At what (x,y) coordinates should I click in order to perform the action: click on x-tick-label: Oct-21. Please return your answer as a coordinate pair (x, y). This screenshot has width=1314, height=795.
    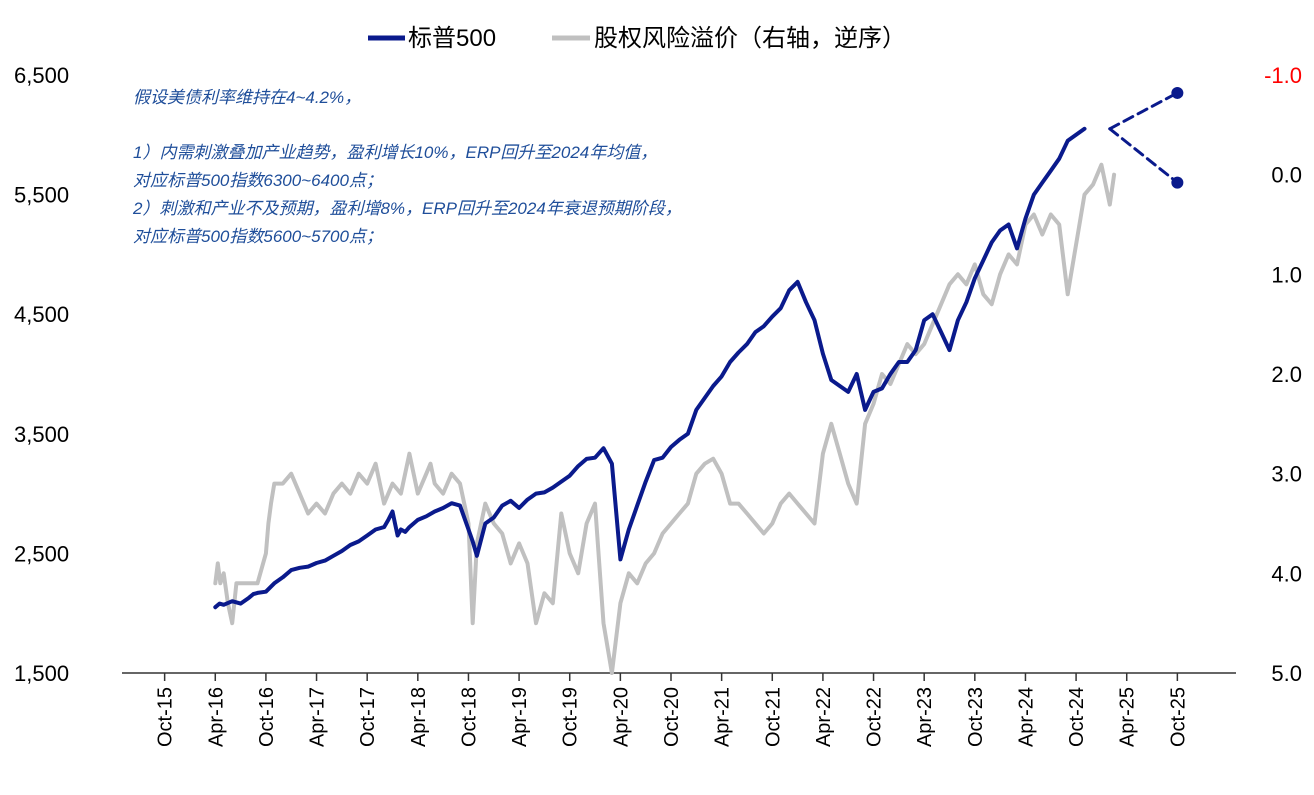
    Looking at the image, I should click on (773, 717).